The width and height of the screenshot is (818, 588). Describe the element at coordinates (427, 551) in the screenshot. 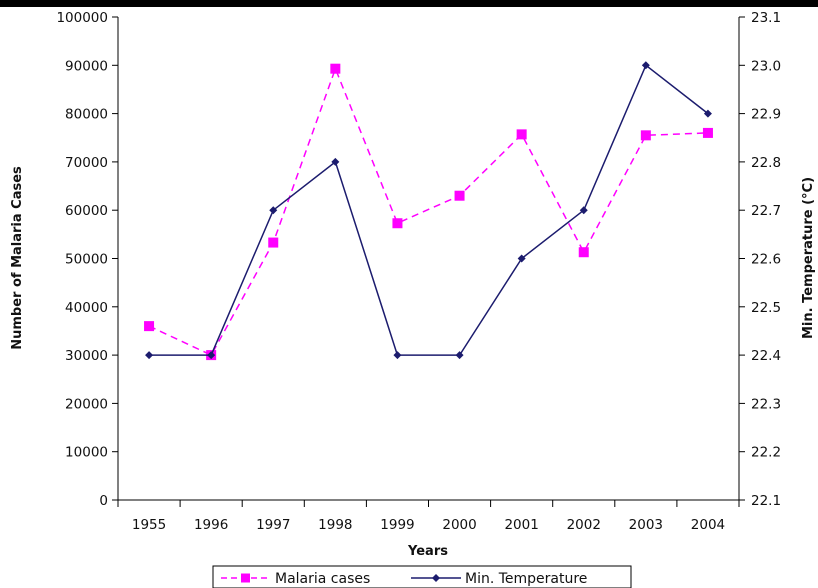

I see `x-axis-title: Years` at that location.